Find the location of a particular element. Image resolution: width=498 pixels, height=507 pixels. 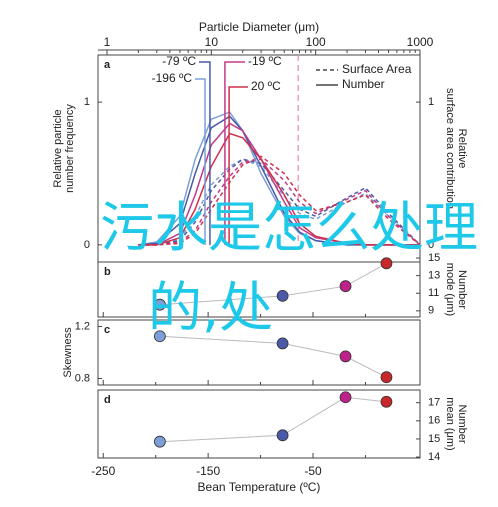

axis-label-line: surface area contribution is located at coordinates (450, 148).